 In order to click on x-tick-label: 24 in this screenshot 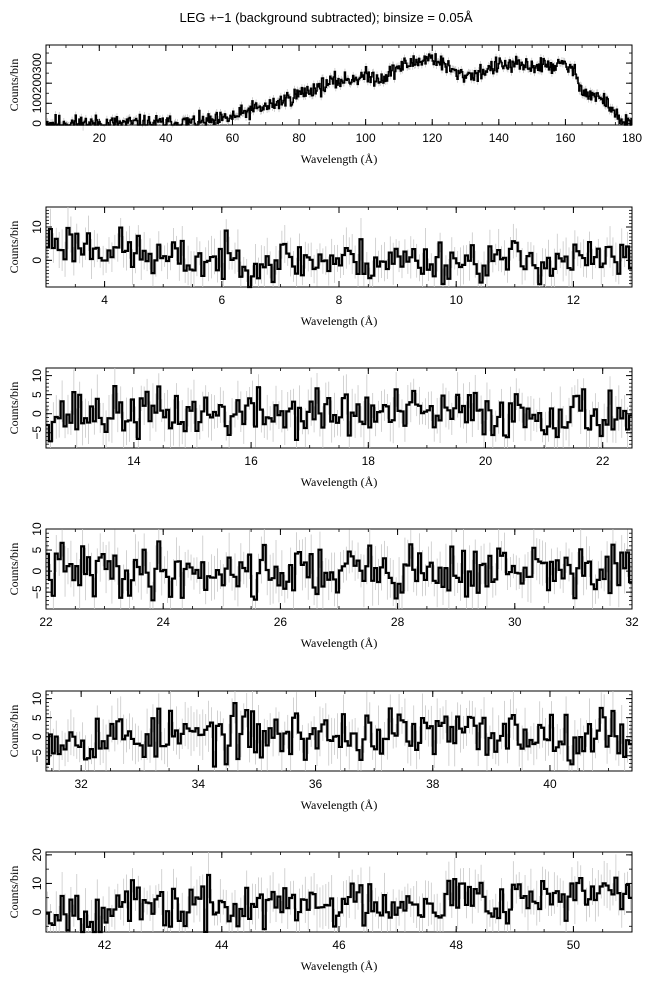, I will do `click(164, 622)`.